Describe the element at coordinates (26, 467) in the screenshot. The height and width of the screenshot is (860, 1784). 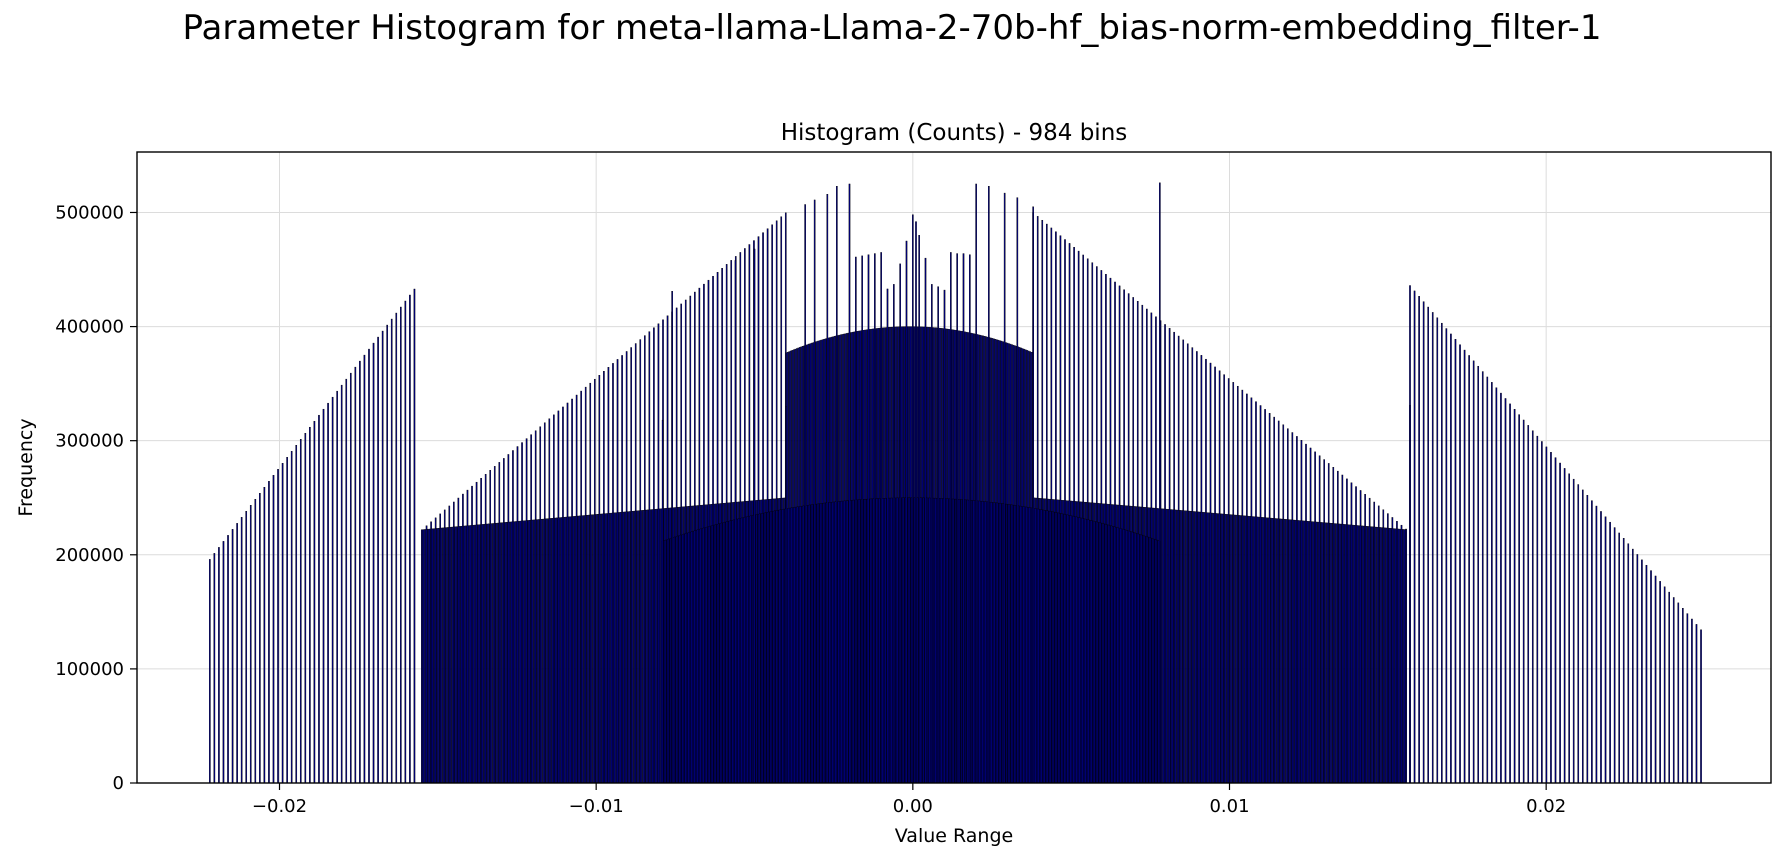
I see `y-axis-label: Frequency` at that location.